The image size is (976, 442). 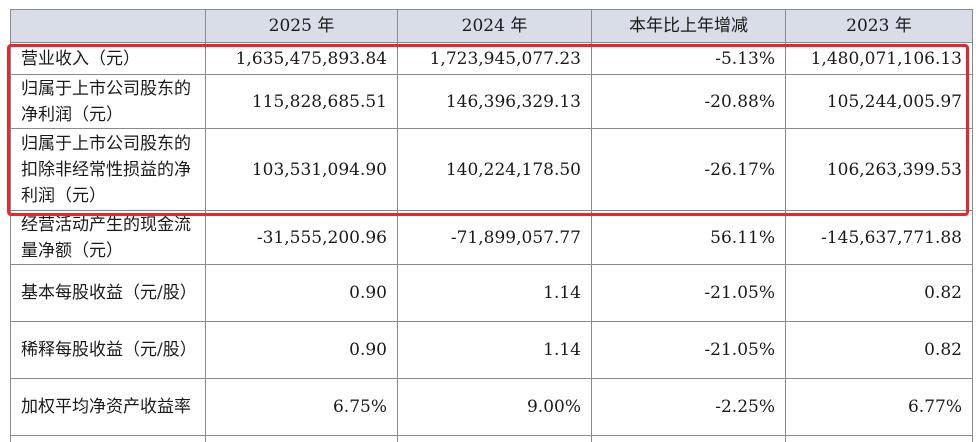 I want to click on table-row: 稀释每股收益（元/股） 0.90 1.14 -21.05% 0.82, so click(x=491, y=350).